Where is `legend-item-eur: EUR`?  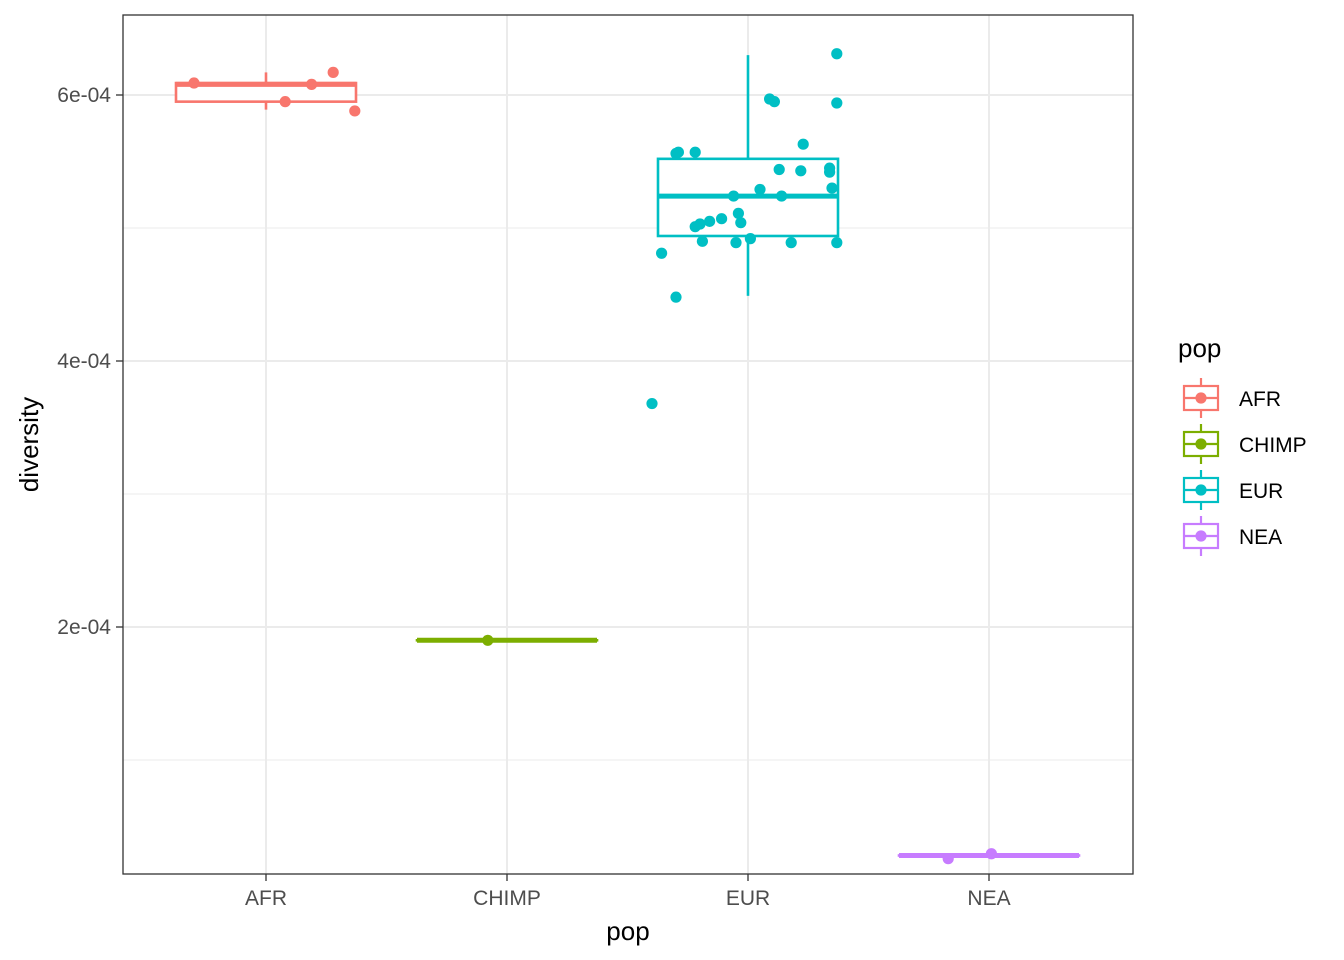 legend-item-eur: EUR is located at coordinates (1232, 490).